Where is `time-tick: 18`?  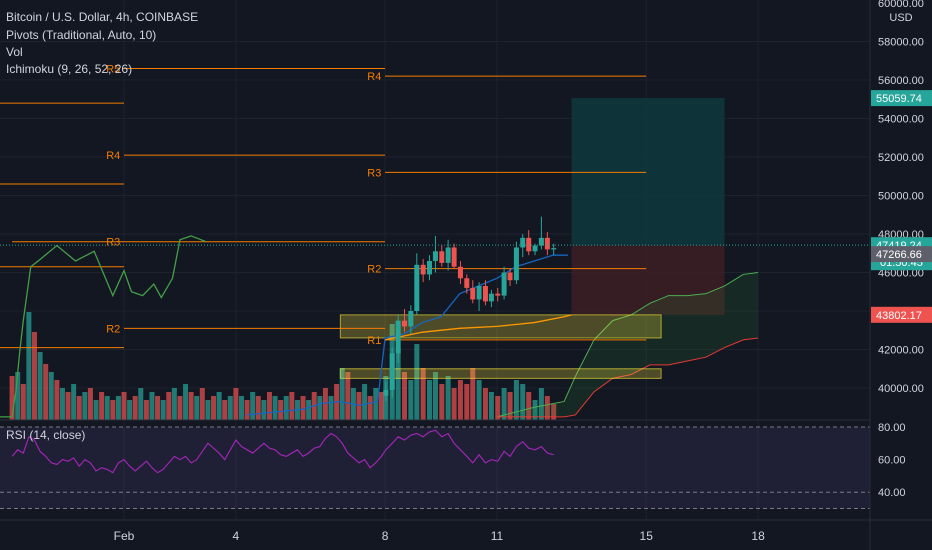 time-tick: 18 is located at coordinates (758, 536).